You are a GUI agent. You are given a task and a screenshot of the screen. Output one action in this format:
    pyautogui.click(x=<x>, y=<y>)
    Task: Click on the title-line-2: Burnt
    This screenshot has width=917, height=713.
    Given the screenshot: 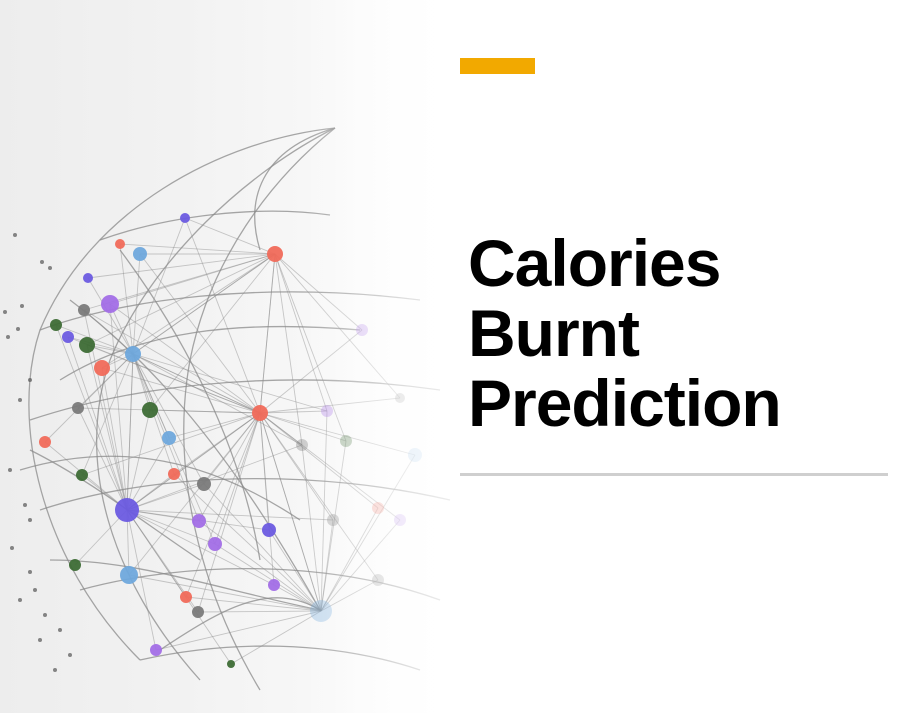 What is the action you would take?
    pyautogui.click(x=554, y=333)
    